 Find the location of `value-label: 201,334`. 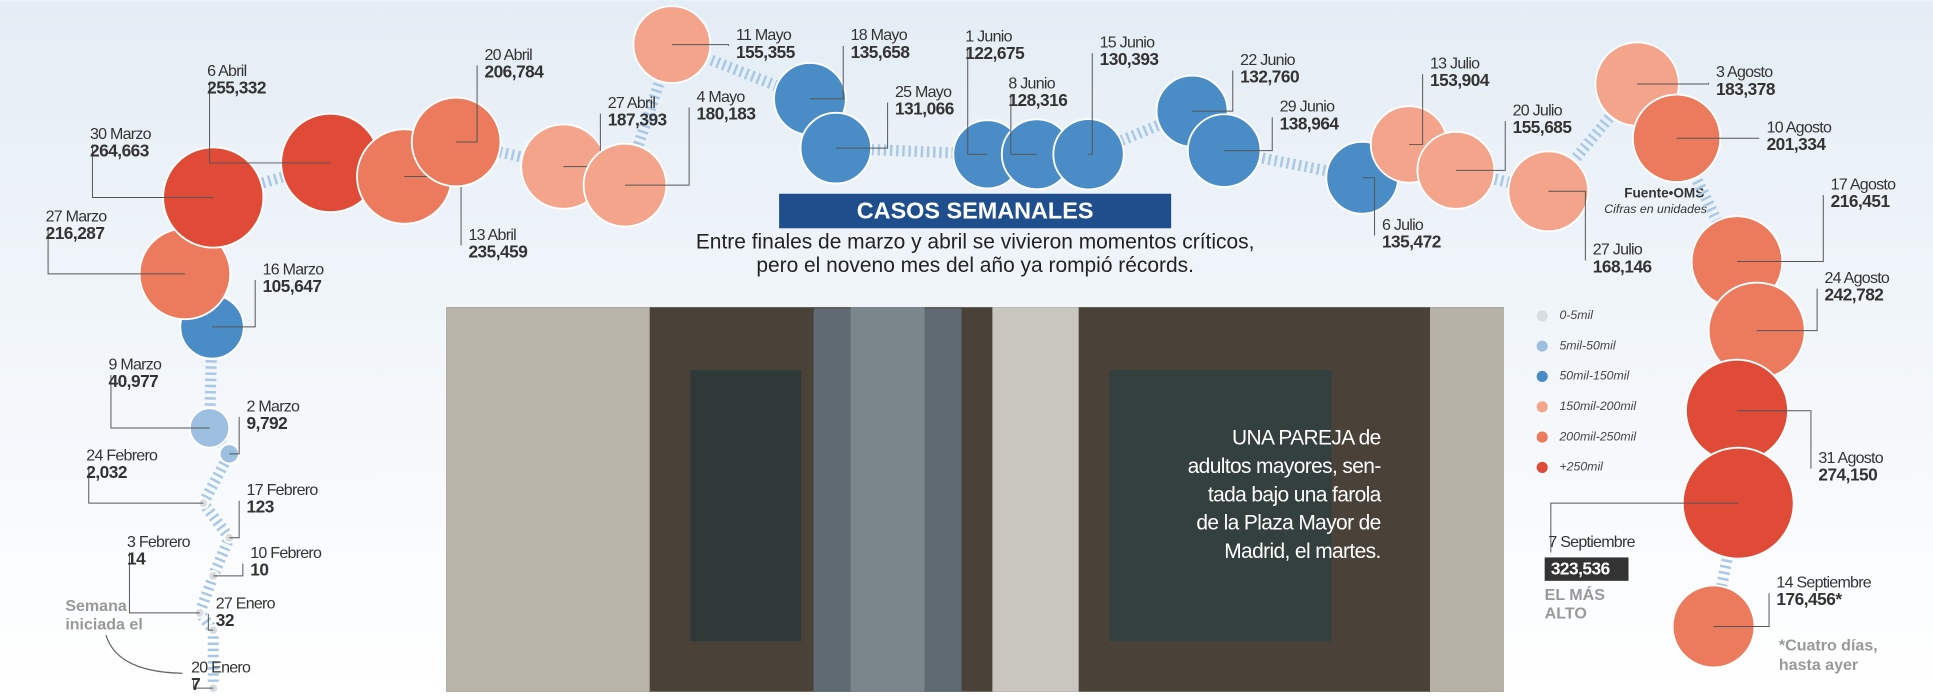

value-label: 201,334 is located at coordinates (1797, 144).